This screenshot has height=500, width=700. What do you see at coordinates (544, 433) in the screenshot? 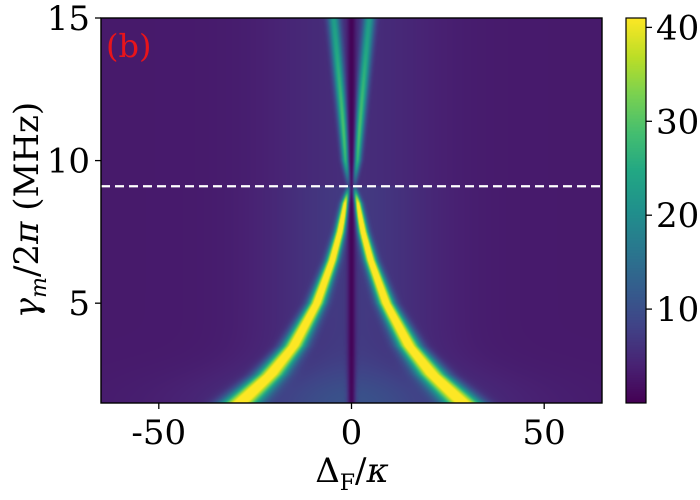
I see `x-tick-label: 50` at bounding box center [544, 433].